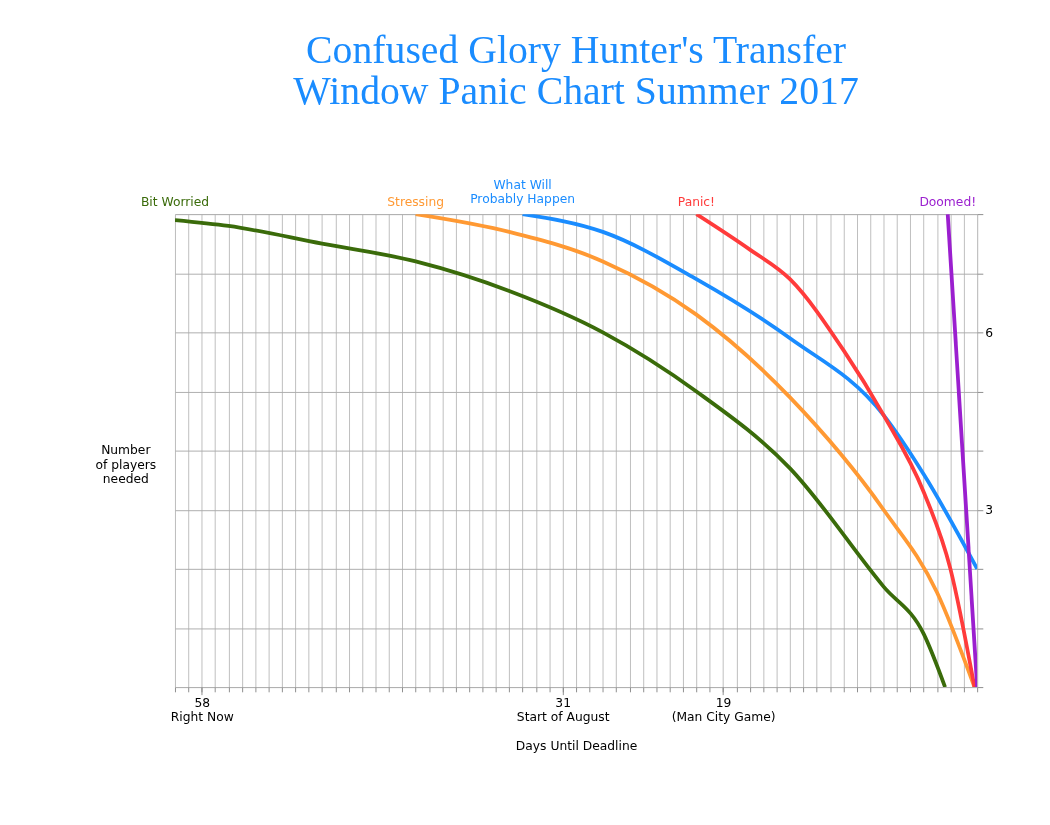 The image size is (1050, 825). I want to click on series-label: What Will Probably Happen, so click(523, 191).